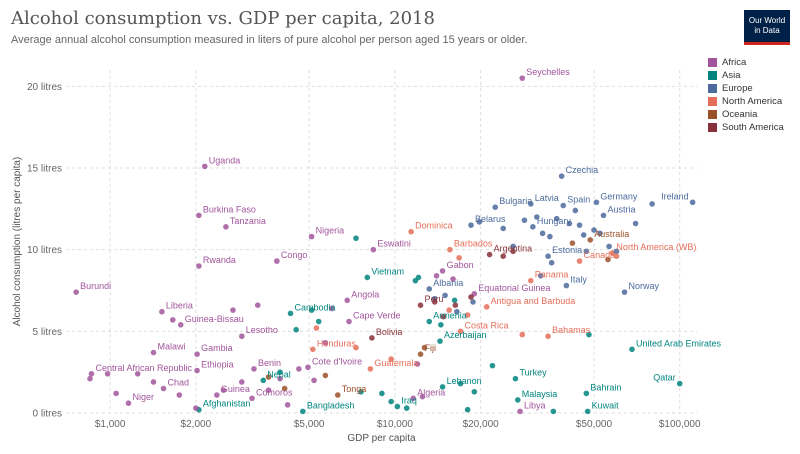 The image size is (800, 454). I want to click on legend-item-oceania: Oceania, so click(746, 114).